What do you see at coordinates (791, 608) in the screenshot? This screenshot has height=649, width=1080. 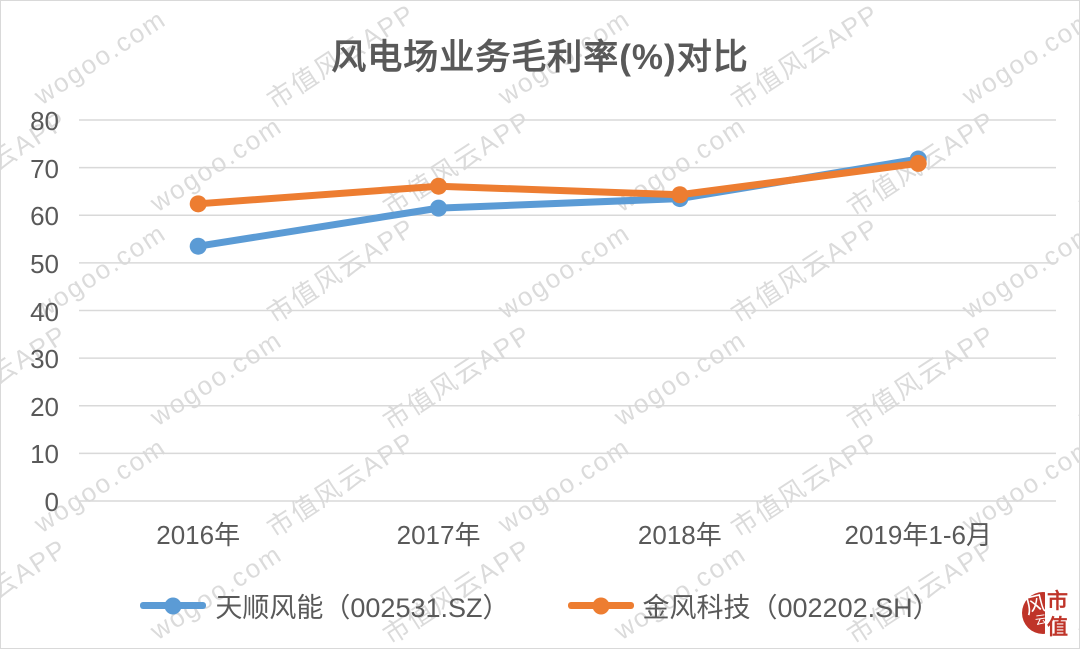 I see `legend-label: 金风科技（002202.SH）` at bounding box center [791, 608].